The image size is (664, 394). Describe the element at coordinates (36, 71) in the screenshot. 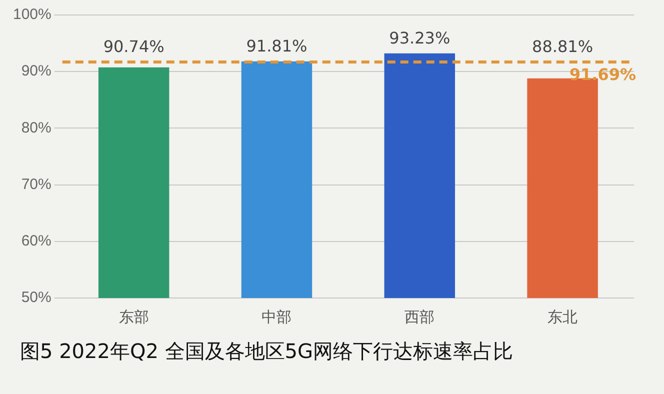

I see `y-tick-label: 90%` at that location.